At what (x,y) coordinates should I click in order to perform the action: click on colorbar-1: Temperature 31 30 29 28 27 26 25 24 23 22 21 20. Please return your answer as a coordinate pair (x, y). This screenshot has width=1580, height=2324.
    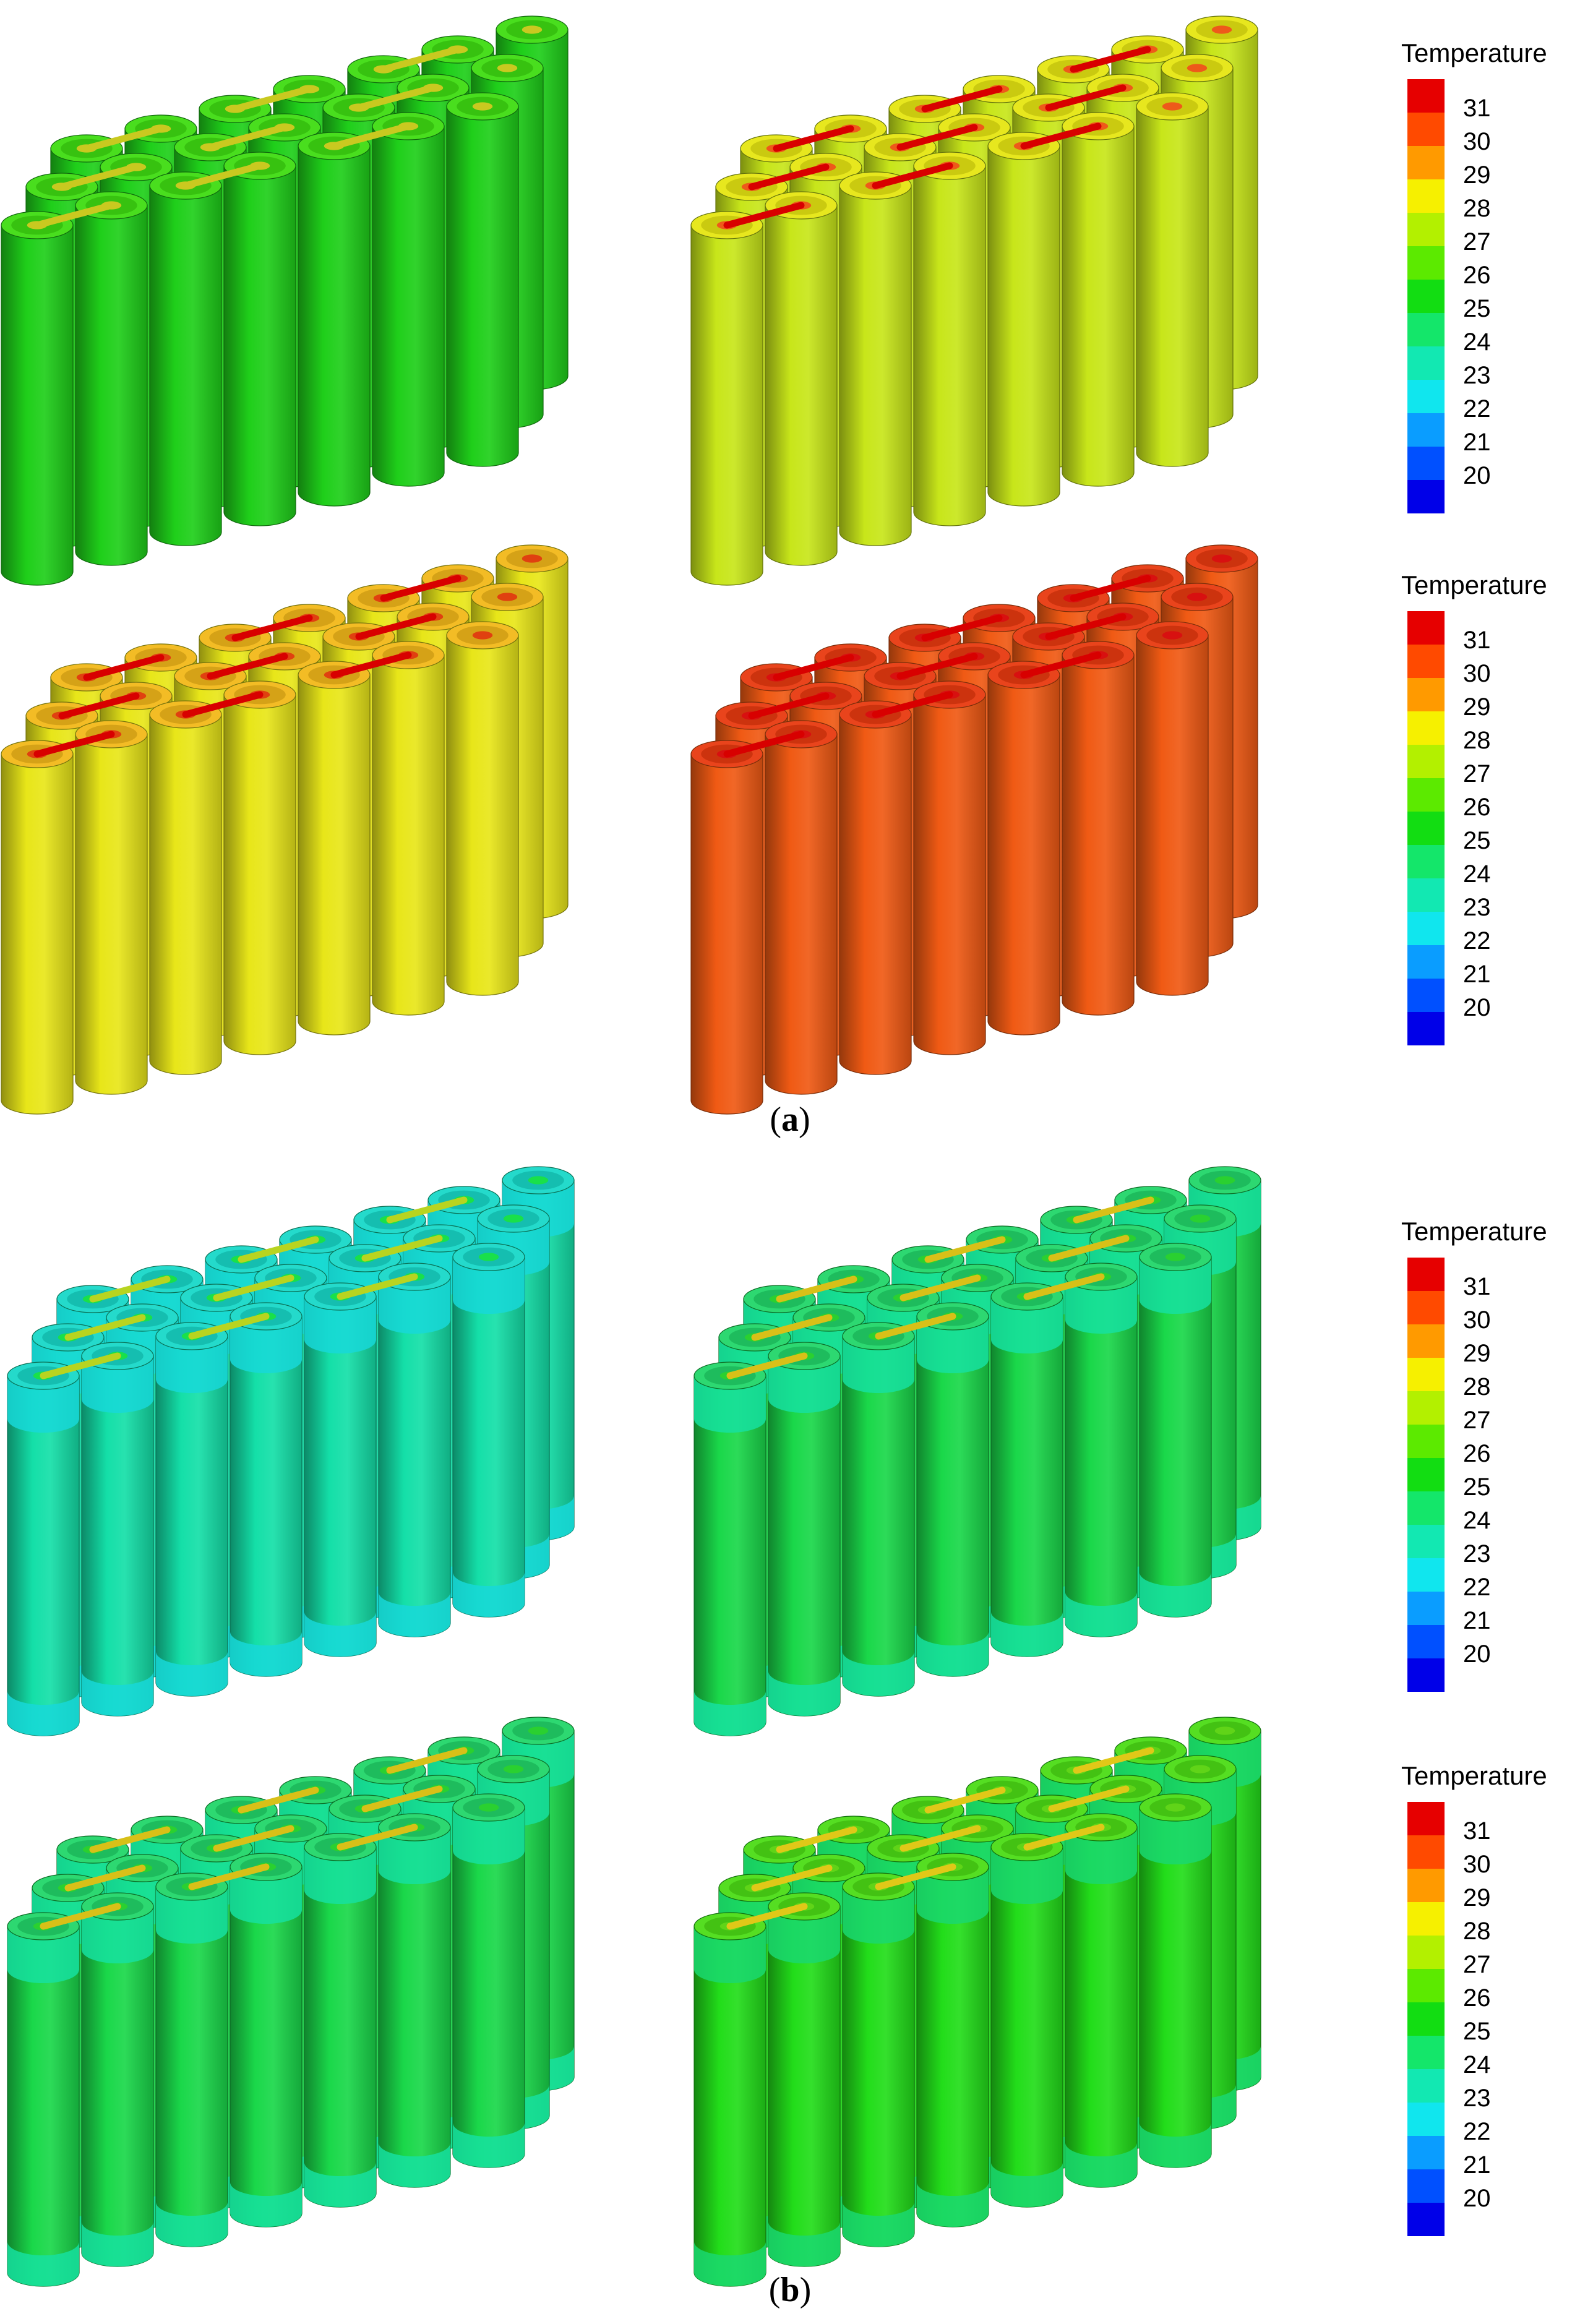
    Looking at the image, I should click on (1474, 276).